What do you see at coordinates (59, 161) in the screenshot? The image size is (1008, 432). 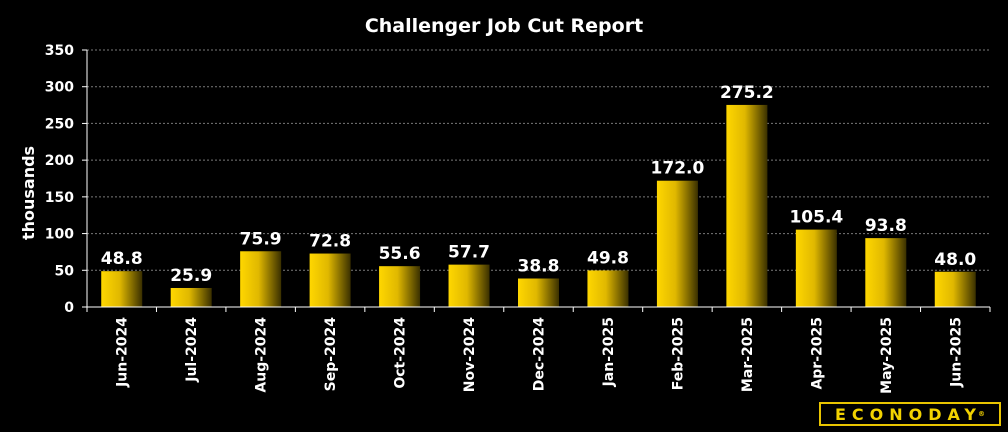 I see `y-tick-label: 200` at bounding box center [59, 161].